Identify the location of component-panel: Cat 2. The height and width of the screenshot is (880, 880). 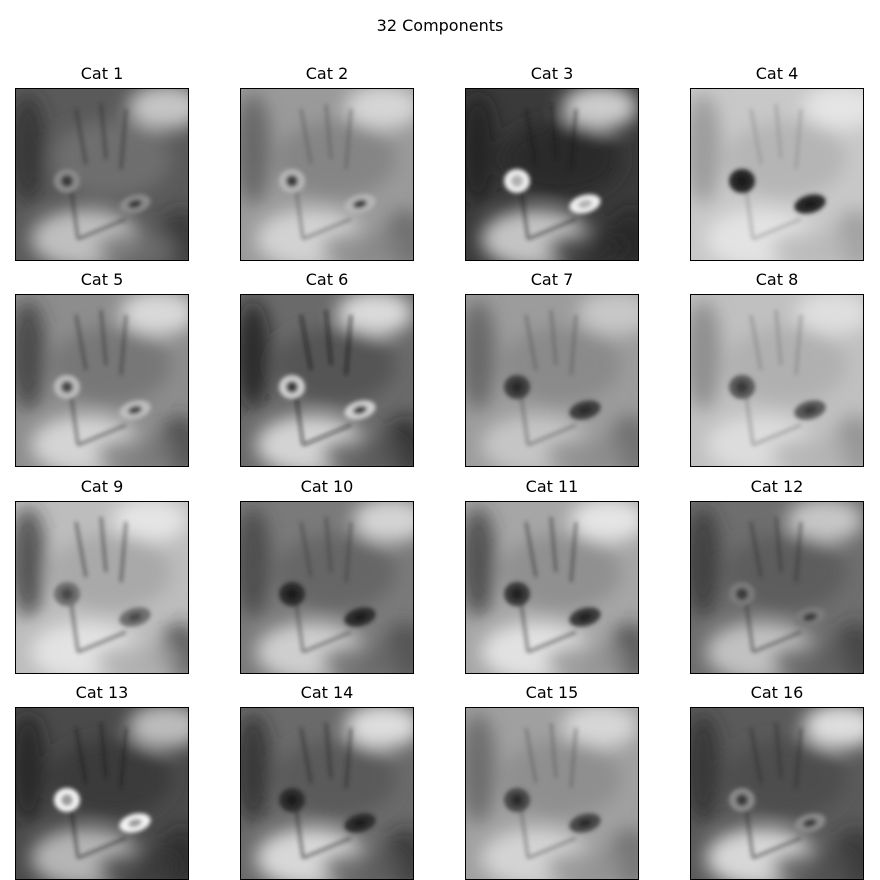
(327, 162).